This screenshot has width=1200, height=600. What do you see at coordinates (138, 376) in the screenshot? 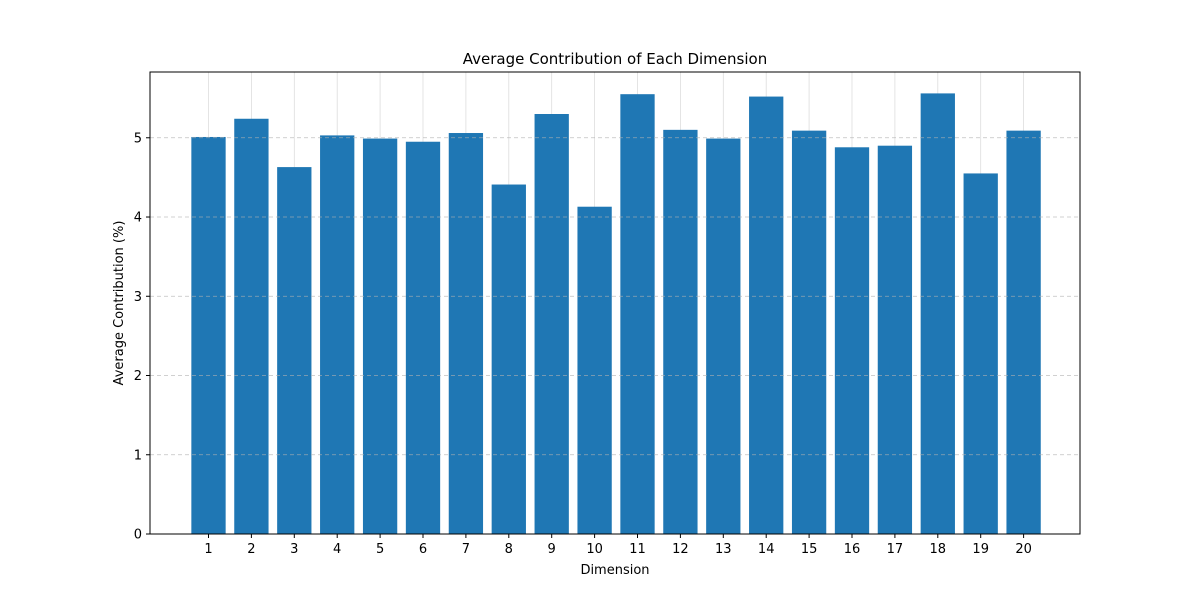
I see `y-tick-label: 2` at bounding box center [138, 376].